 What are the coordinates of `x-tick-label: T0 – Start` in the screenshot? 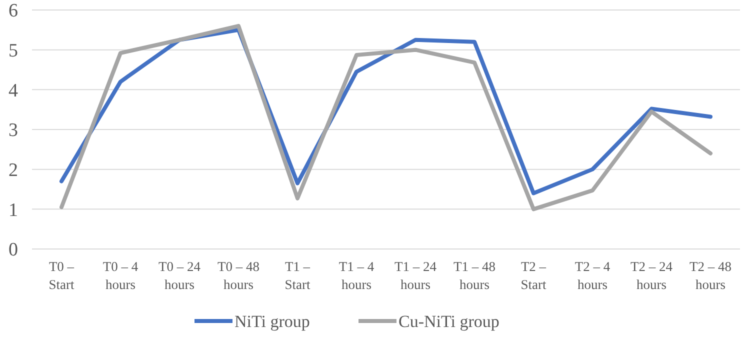 It's located at (61, 275).